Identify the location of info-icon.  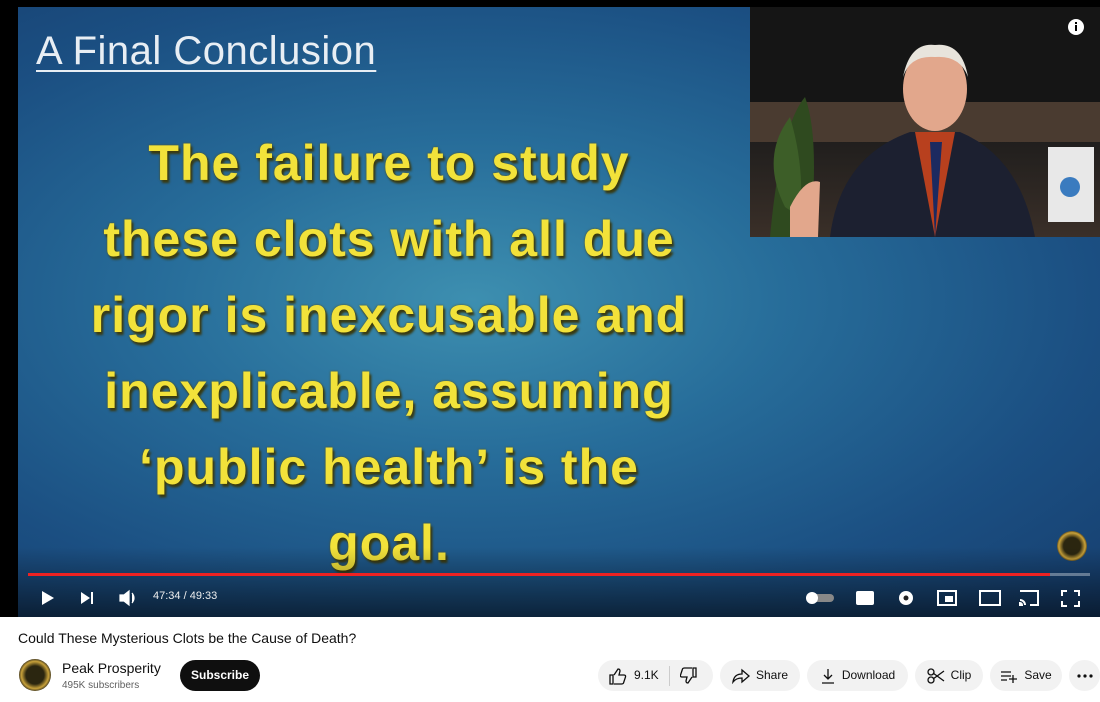
(1076, 27).